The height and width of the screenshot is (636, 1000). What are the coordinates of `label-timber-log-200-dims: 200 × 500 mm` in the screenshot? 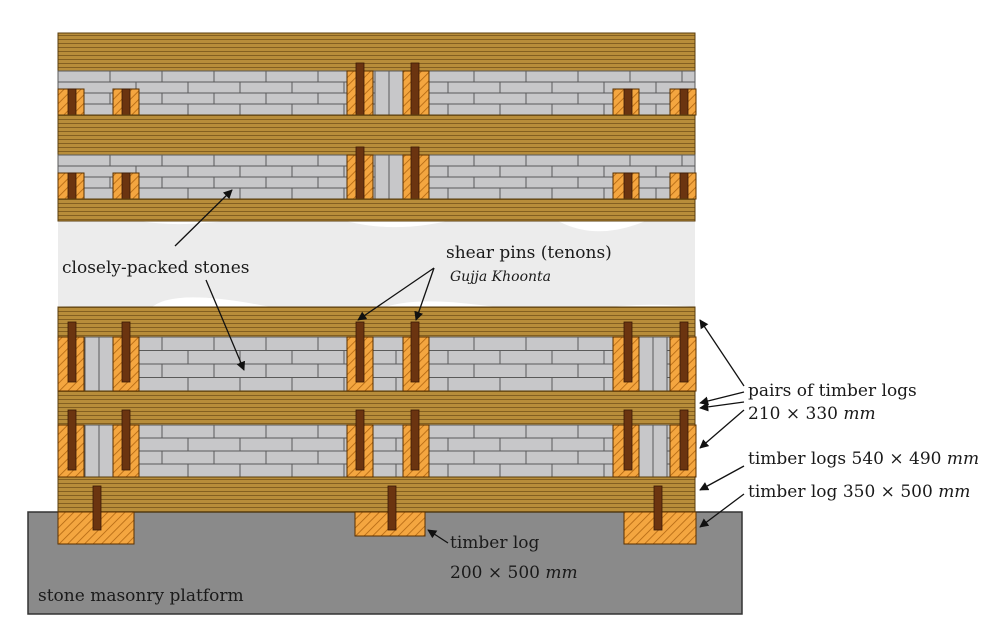 It's located at (514, 573).